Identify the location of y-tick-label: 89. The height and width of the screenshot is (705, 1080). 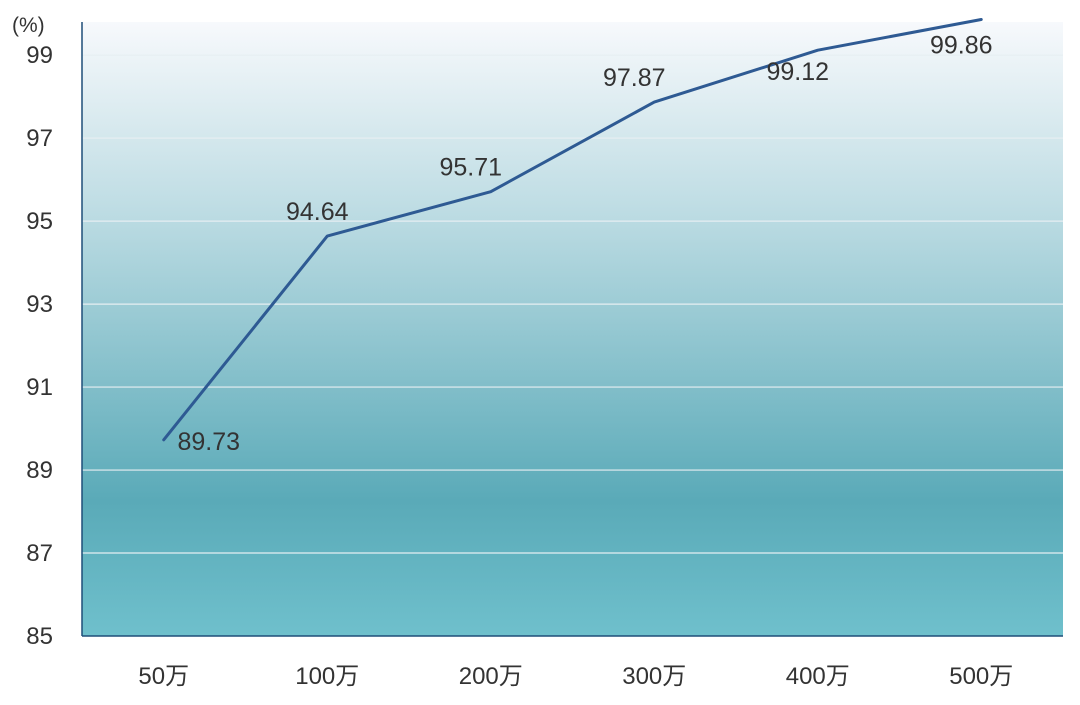
(39, 470).